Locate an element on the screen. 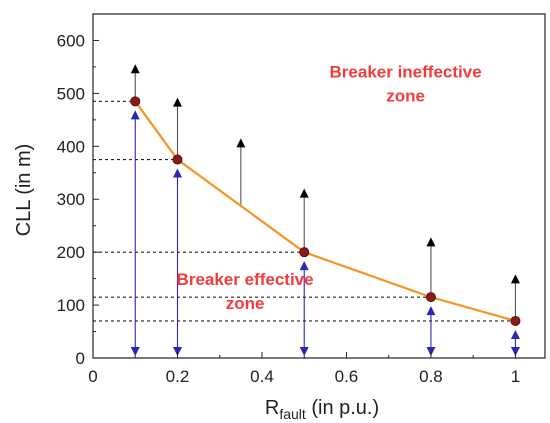 Image resolution: width=550 pixels, height=423 pixels. x-axis-title-suffix: (in p.u.) is located at coordinates (342, 408).